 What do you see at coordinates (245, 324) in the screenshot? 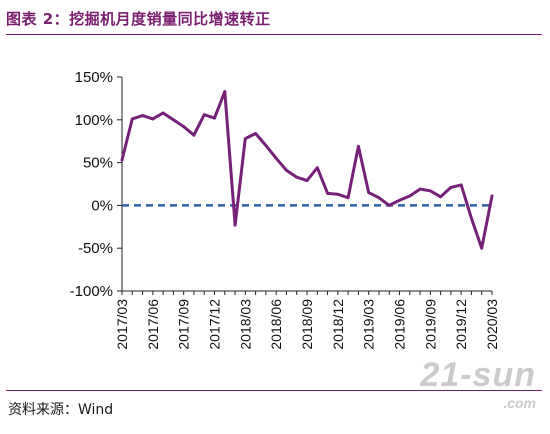
I see `x-tick-label: 2018/03` at bounding box center [245, 324].